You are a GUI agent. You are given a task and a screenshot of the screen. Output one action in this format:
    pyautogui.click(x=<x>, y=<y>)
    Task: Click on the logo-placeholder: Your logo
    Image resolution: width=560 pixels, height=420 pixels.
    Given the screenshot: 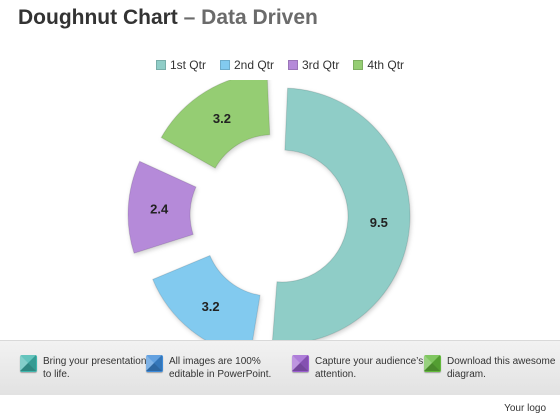 What is the action you would take?
    pyautogui.click(x=525, y=408)
    